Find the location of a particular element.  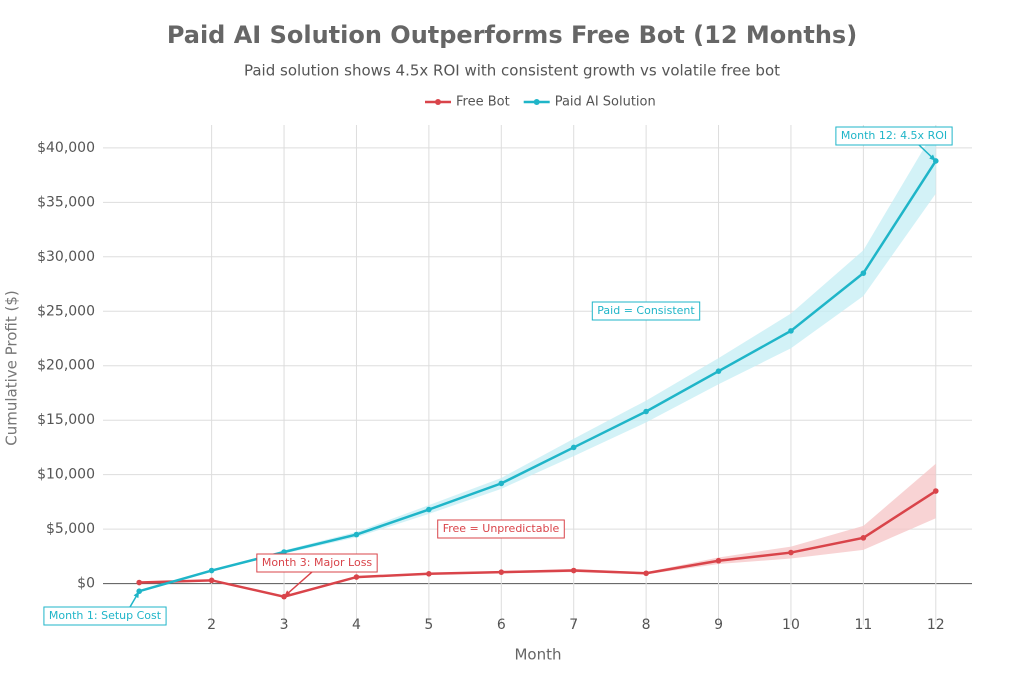

annotation-text: Month 1: Setup Cost is located at coordinates (105, 615).